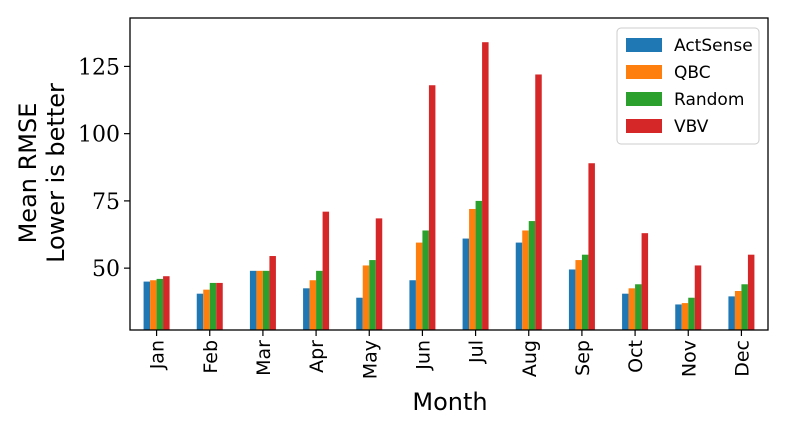 This screenshot has width=790, height=431. What do you see at coordinates (742, 358) in the screenshot?
I see `x-tick-label-dec: Dec` at bounding box center [742, 358].